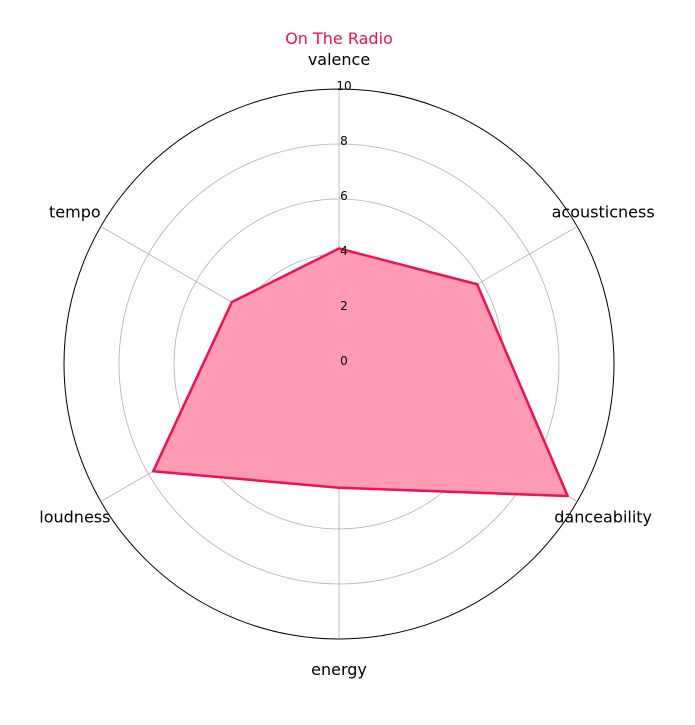 This screenshot has width=695, height=725. Describe the element at coordinates (344, 251) in the screenshot. I see `tick-label-4: 4` at that location.